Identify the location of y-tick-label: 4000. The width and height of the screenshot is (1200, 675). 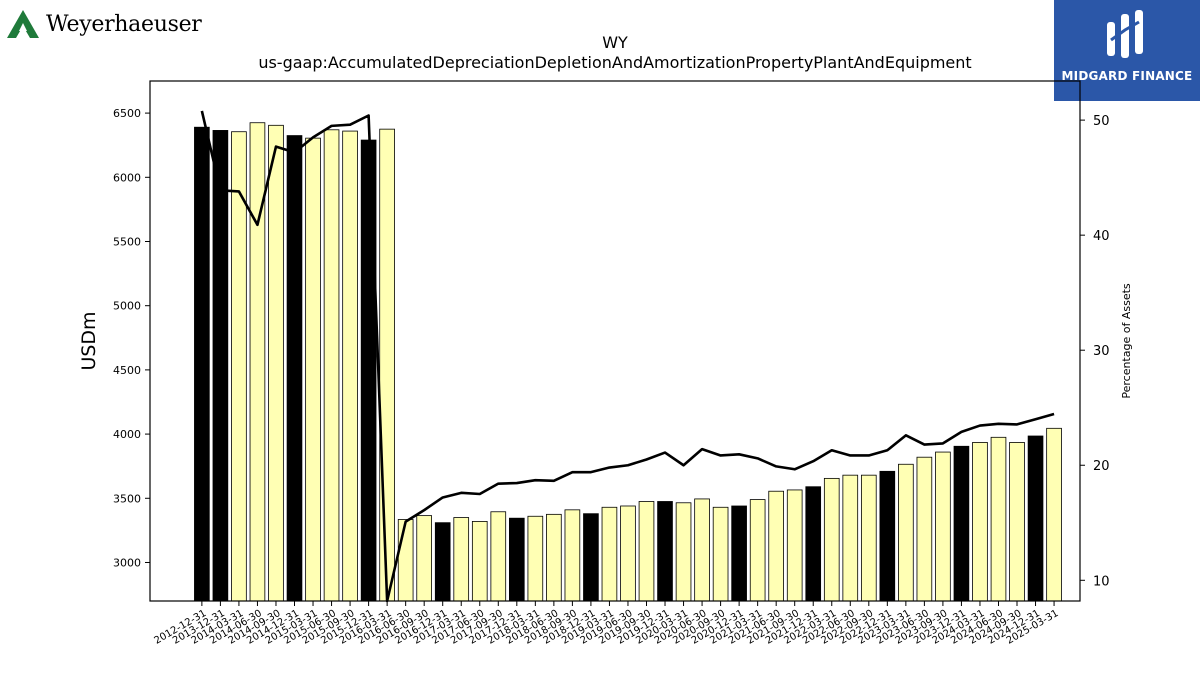
(127, 434).